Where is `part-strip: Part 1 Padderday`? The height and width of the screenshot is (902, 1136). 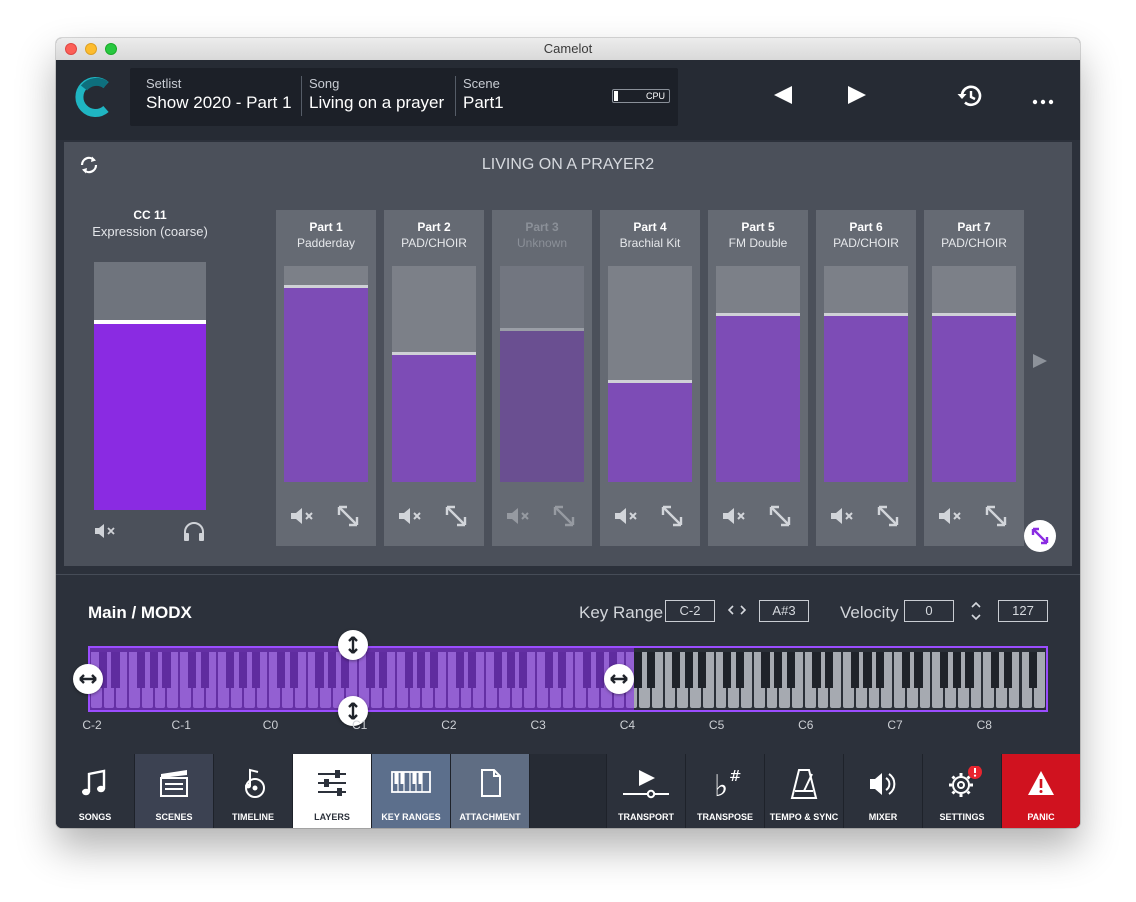 part-strip: Part 1 Padderday is located at coordinates (326, 378).